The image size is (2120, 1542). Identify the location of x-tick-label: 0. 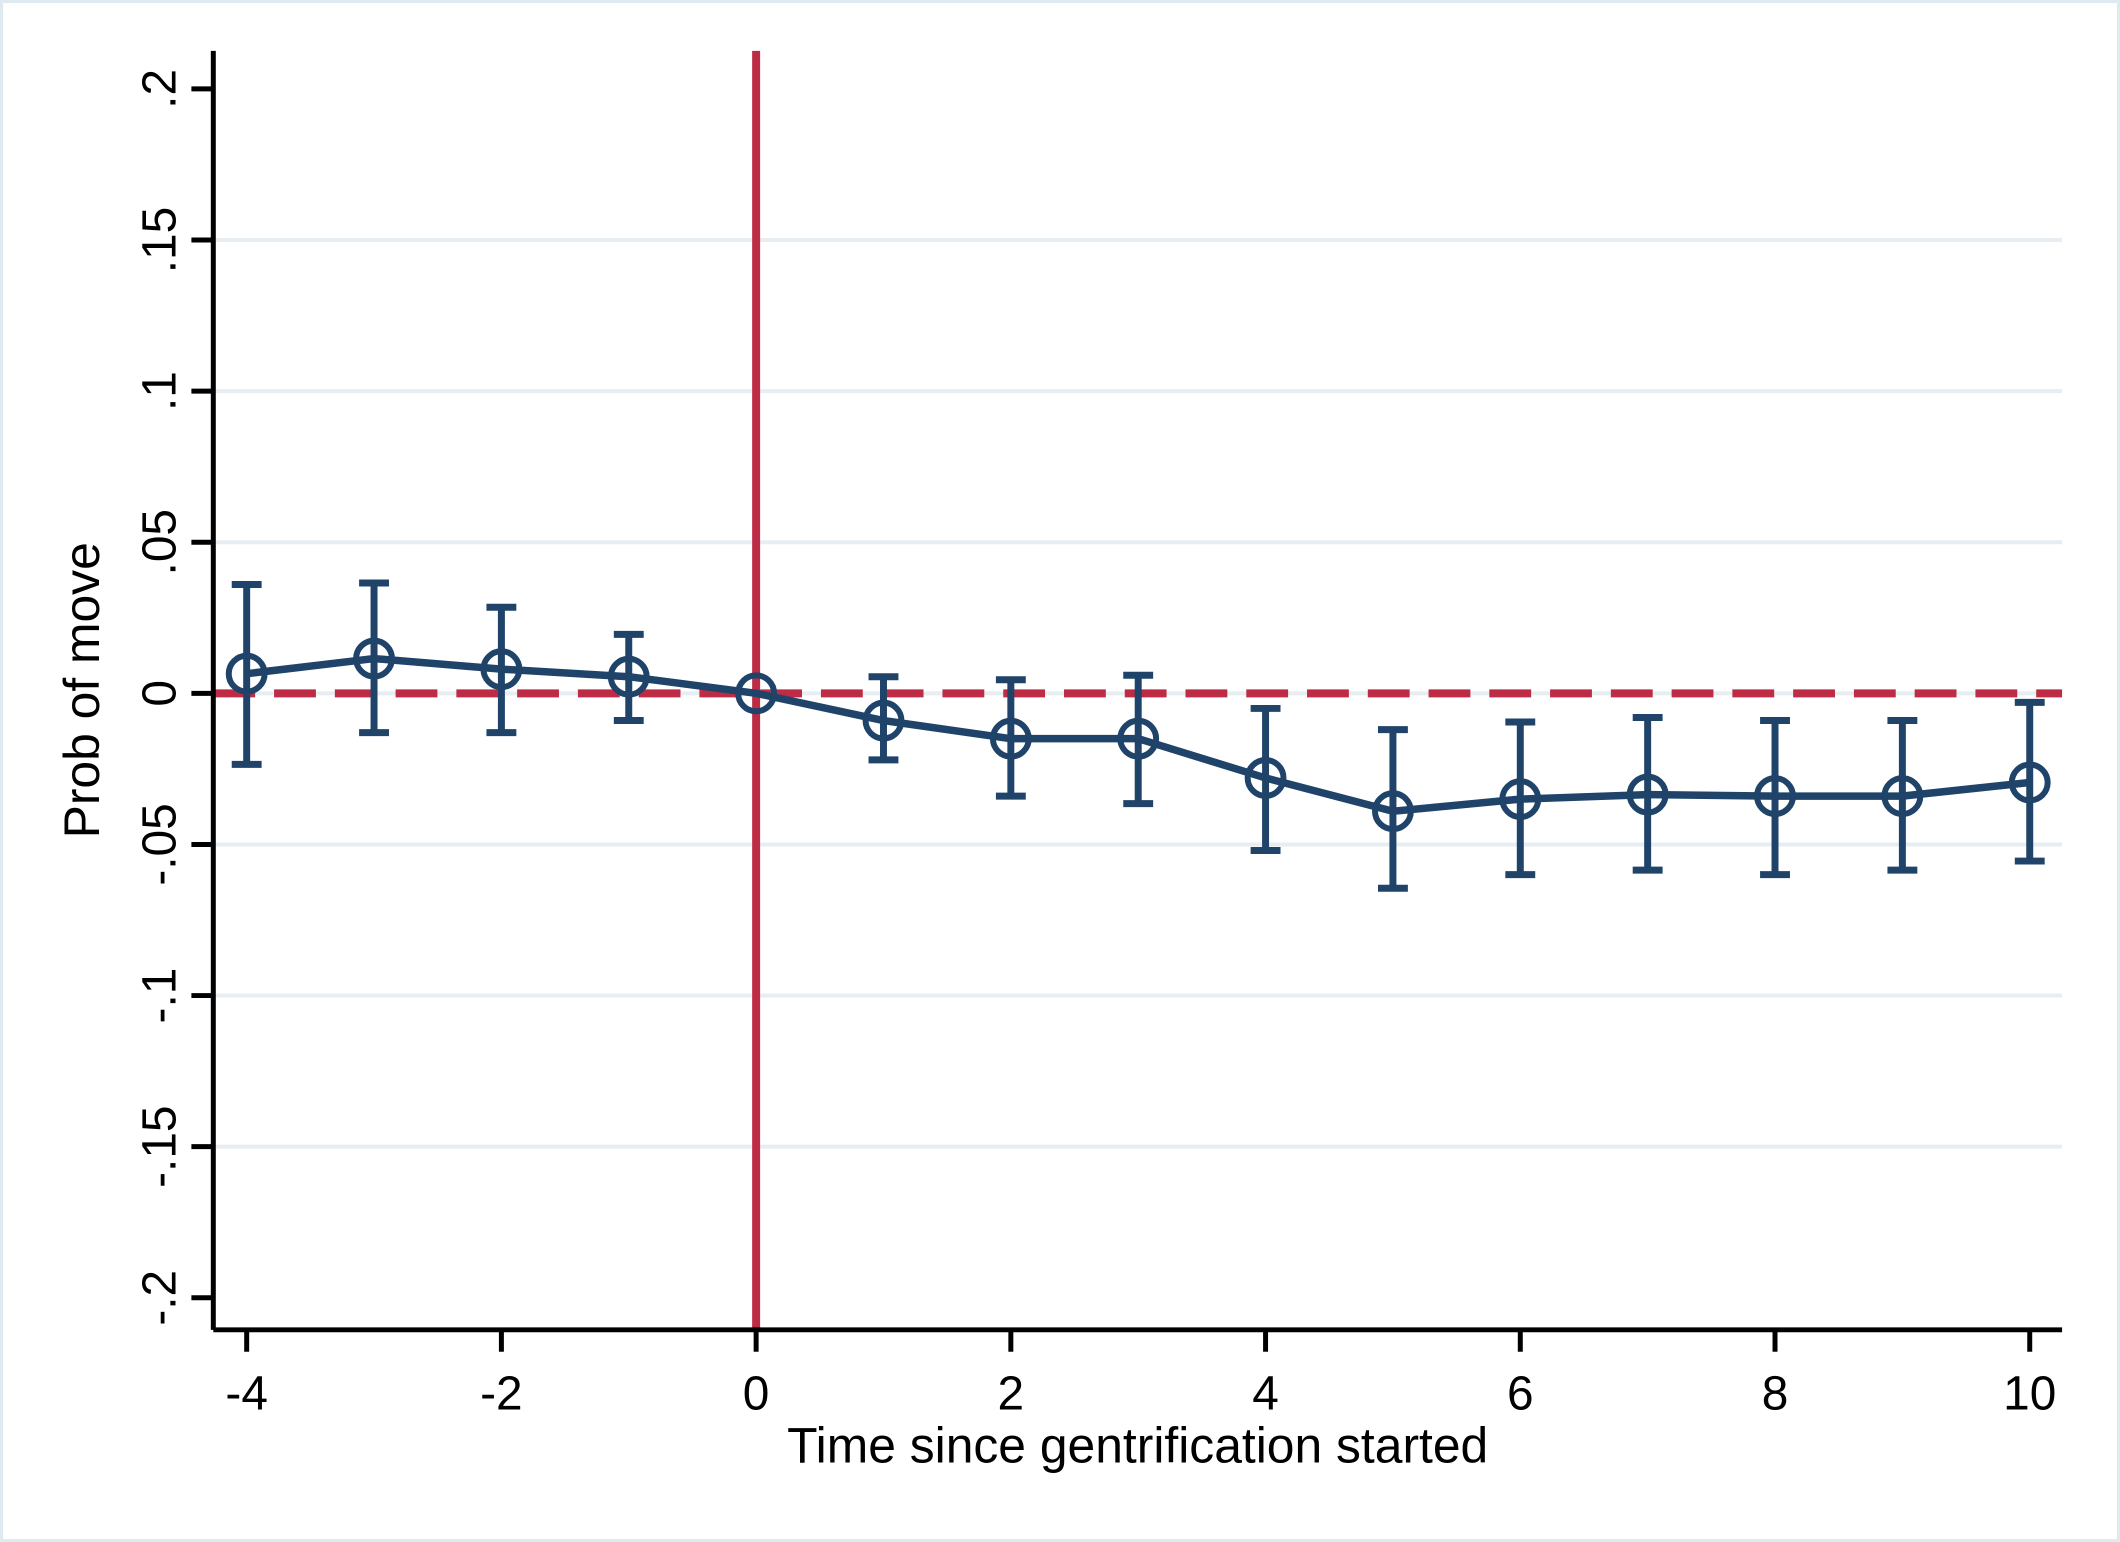
(756, 1394).